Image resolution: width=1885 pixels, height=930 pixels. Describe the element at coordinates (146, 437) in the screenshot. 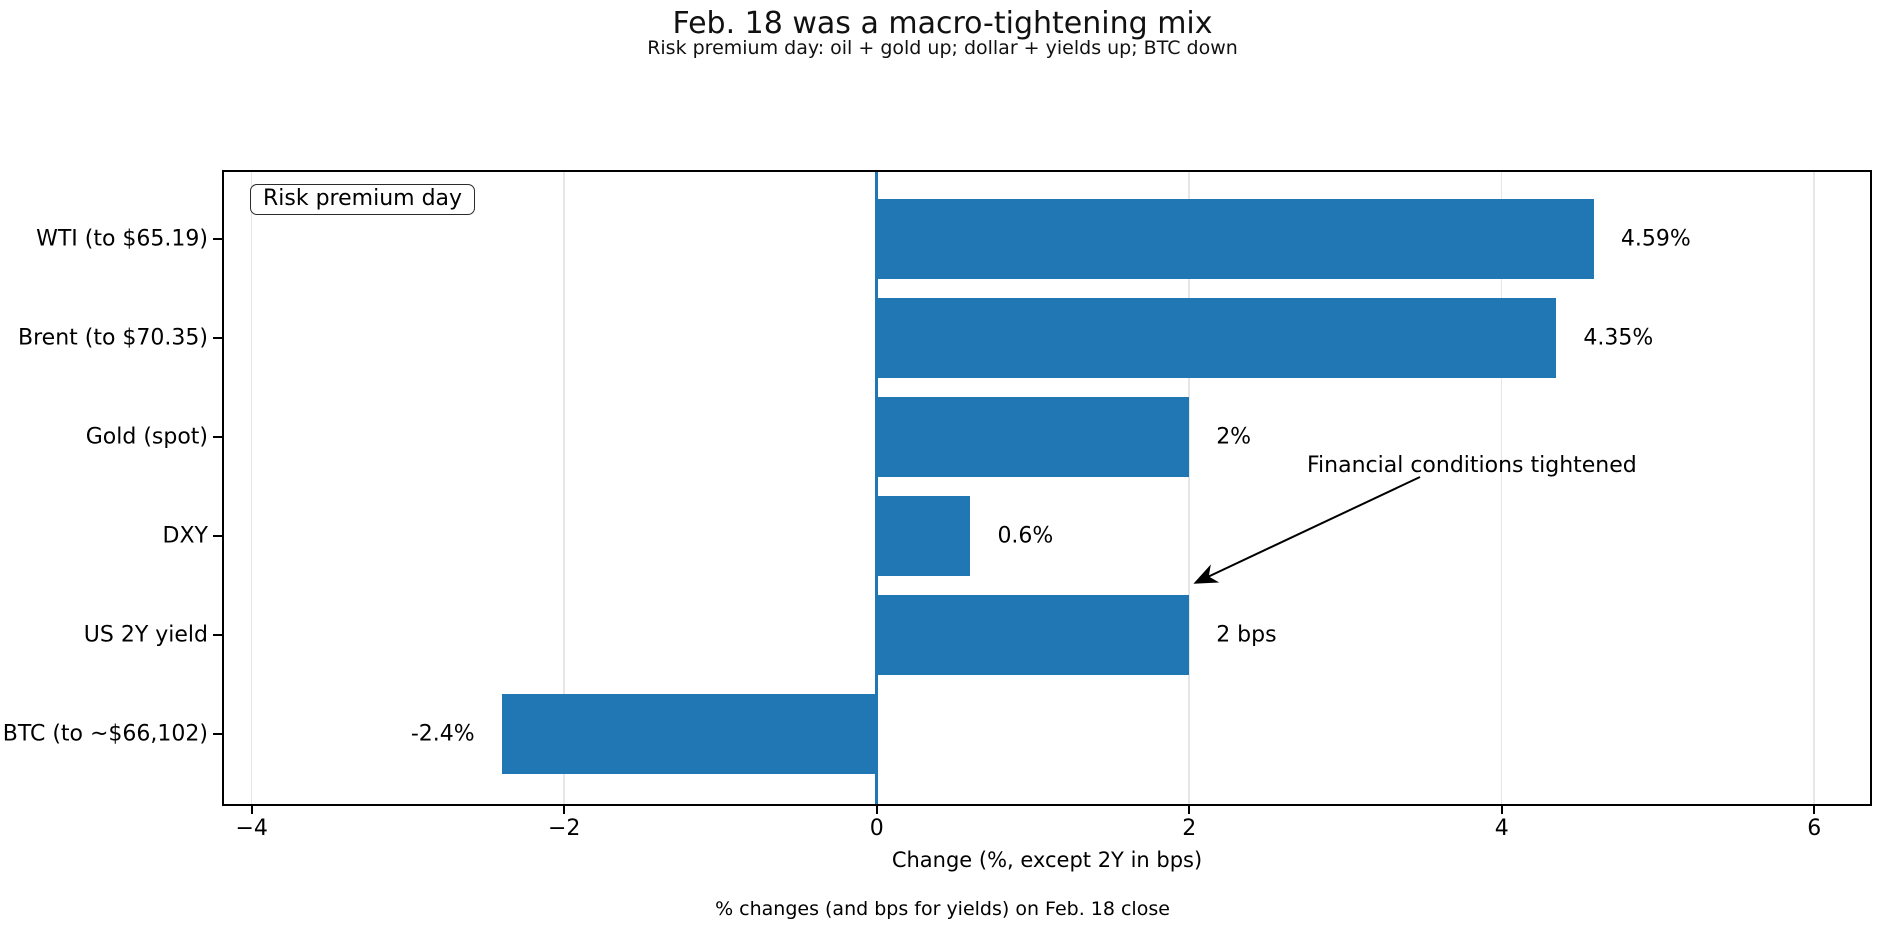

I see `y-axis-label: Gold (spot)` at that location.